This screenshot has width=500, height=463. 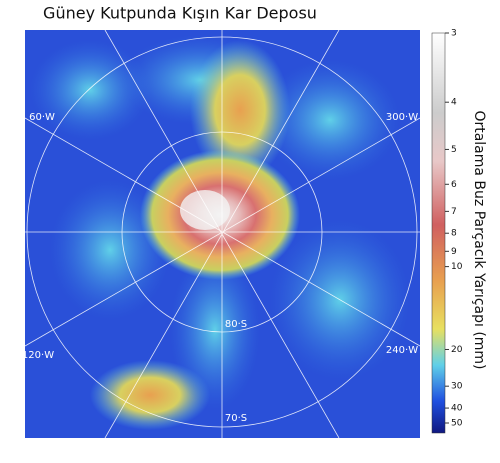 I want to click on colorbar-tick-label: 50, so click(x=457, y=424).